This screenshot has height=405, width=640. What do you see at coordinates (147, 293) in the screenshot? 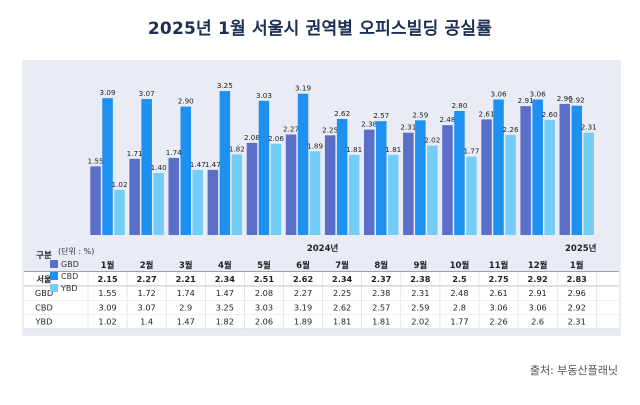
I see `table-cell: 1.72` at bounding box center [147, 293].